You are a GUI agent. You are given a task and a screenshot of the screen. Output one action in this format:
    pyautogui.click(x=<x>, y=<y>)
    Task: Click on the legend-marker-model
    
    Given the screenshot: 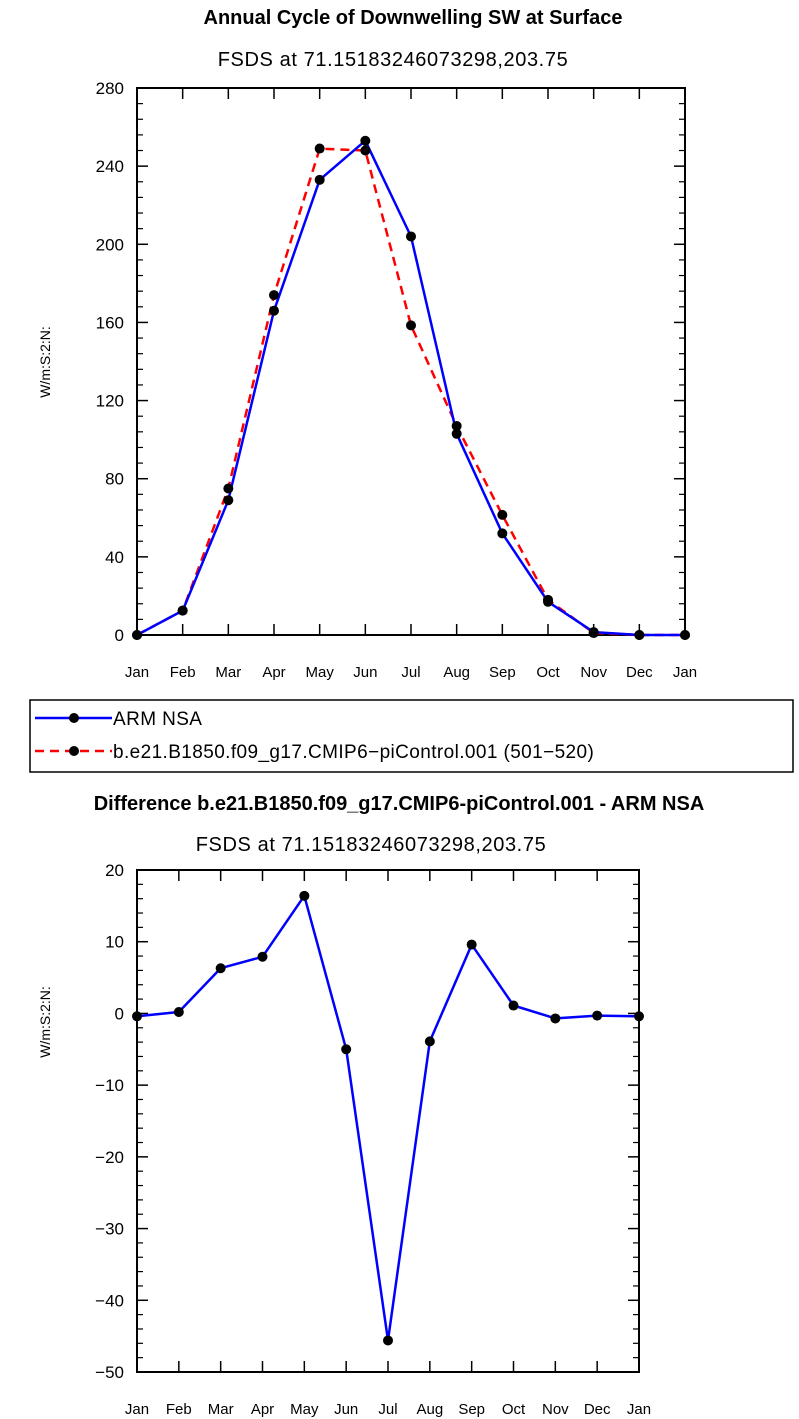 What is the action you would take?
    pyautogui.click(x=74, y=751)
    